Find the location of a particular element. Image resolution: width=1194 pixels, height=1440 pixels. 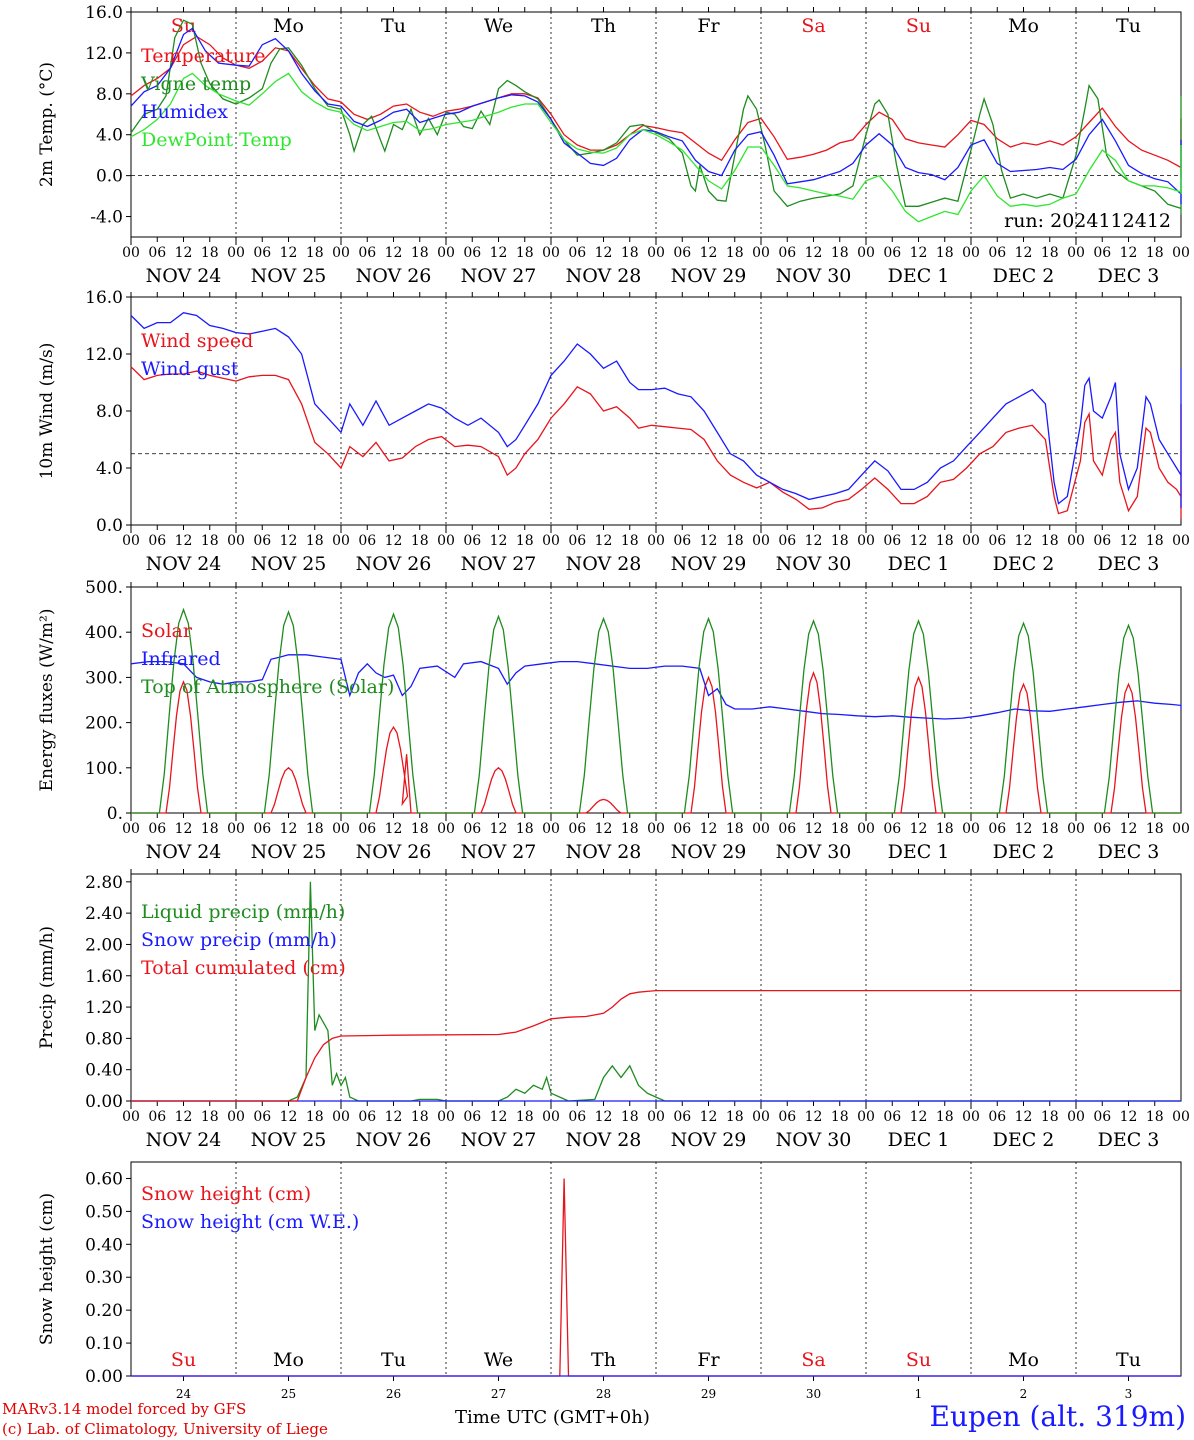

day-number-label: 28 is located at coordinates (603, 1393).